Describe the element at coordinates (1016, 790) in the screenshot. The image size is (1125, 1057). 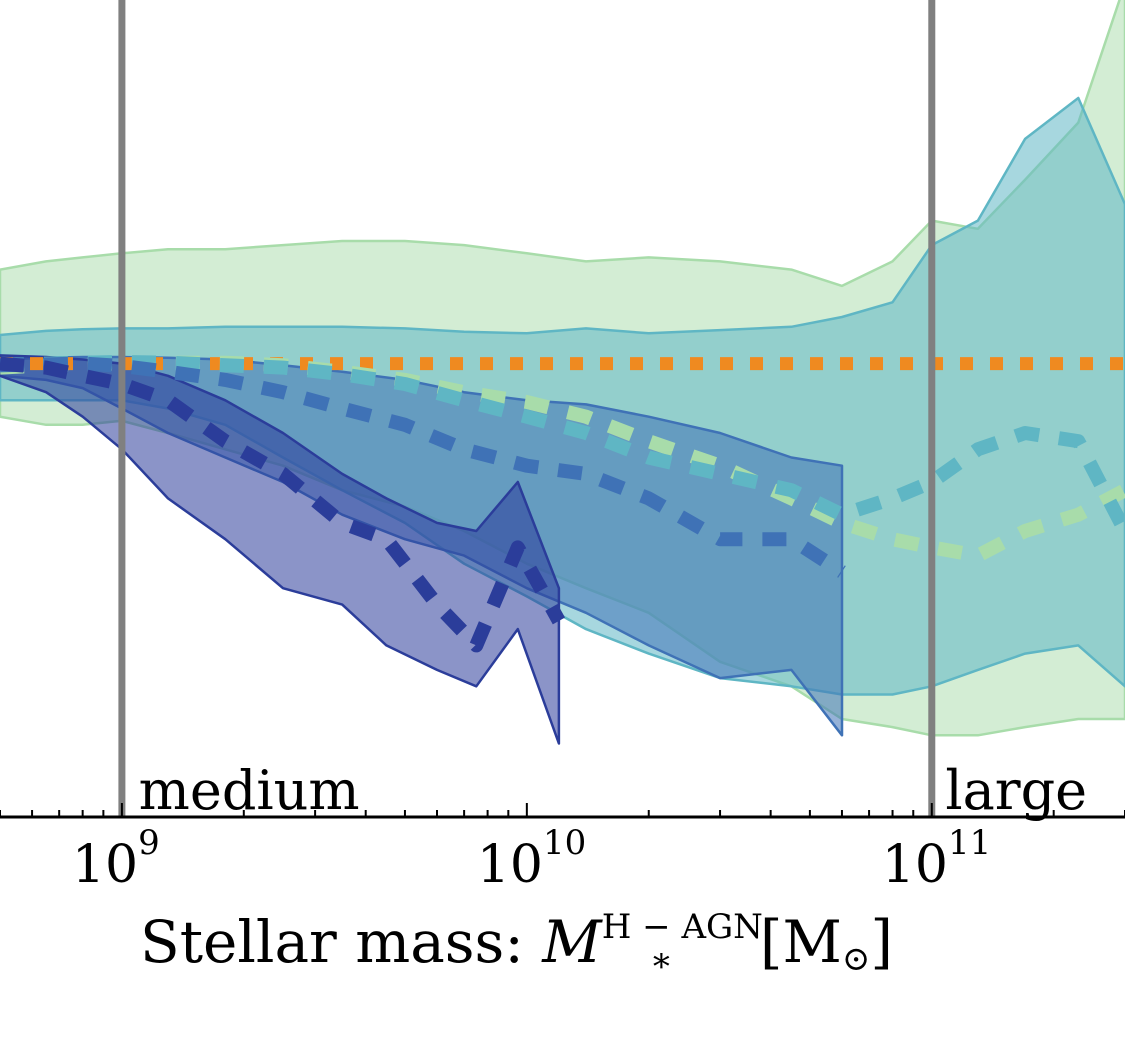
I see `region-label-large: large` at that location.